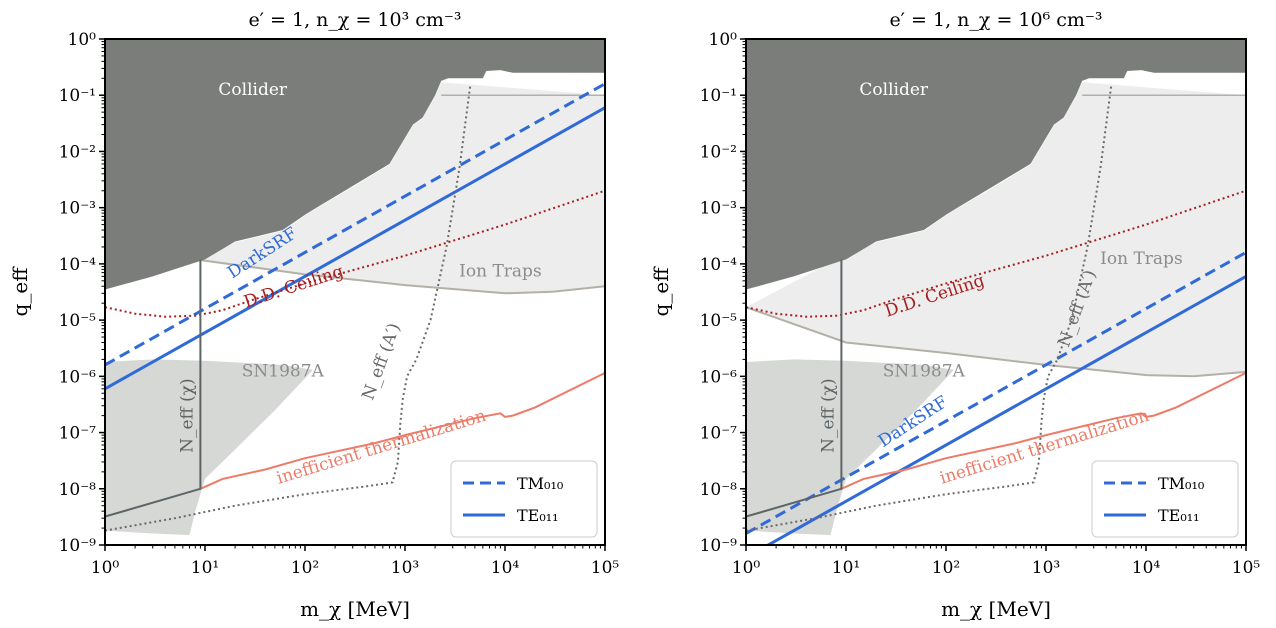  I want to click on ion-traps-boundary, so click(400, 276).